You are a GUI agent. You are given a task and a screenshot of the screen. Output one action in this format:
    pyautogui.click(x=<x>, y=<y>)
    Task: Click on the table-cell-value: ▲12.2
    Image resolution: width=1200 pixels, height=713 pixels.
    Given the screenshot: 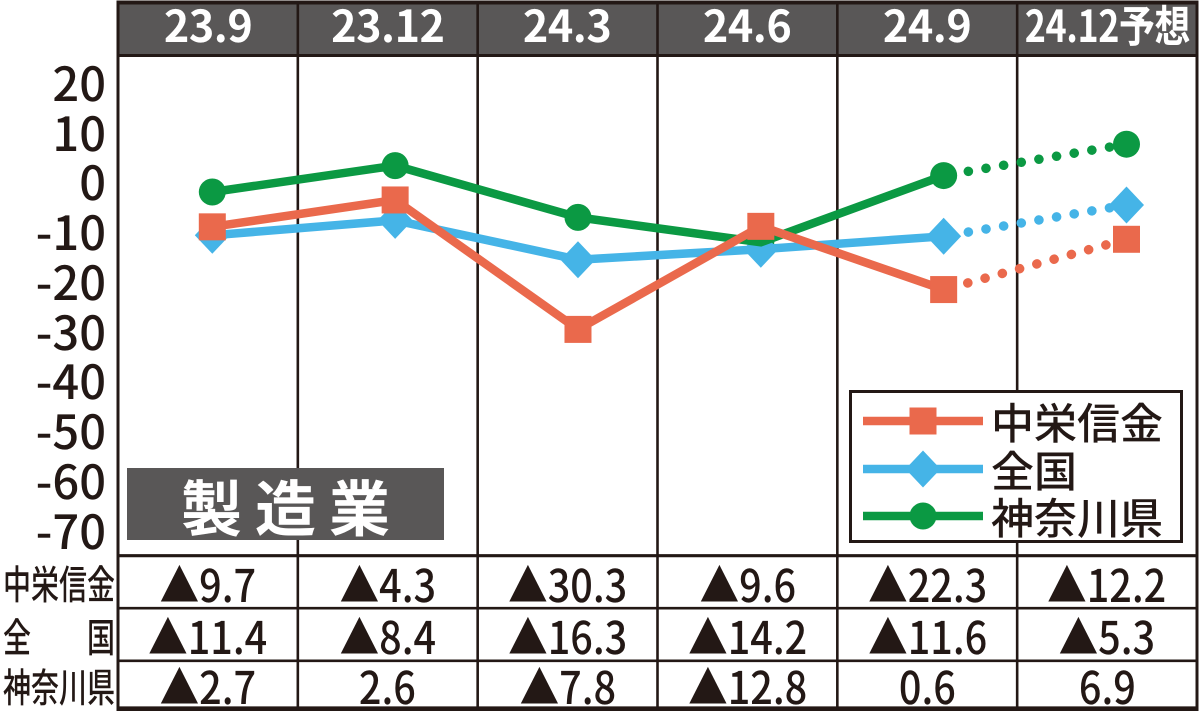 What is the action you would take?
    pyautogui.click(x=1107, y=582)
    